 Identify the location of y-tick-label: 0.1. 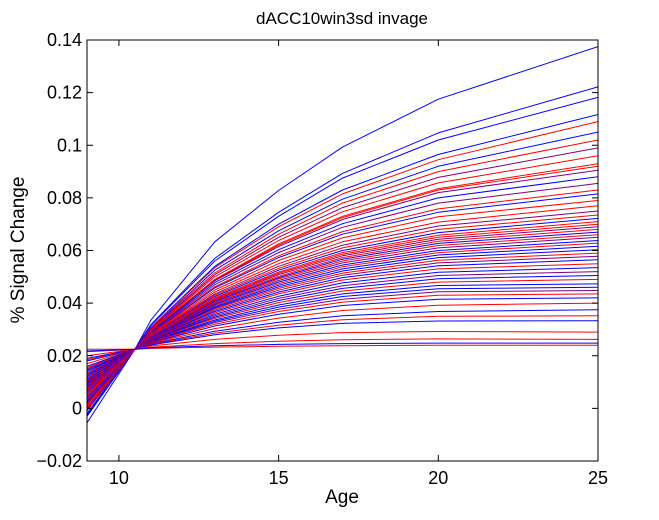
(69, 145).